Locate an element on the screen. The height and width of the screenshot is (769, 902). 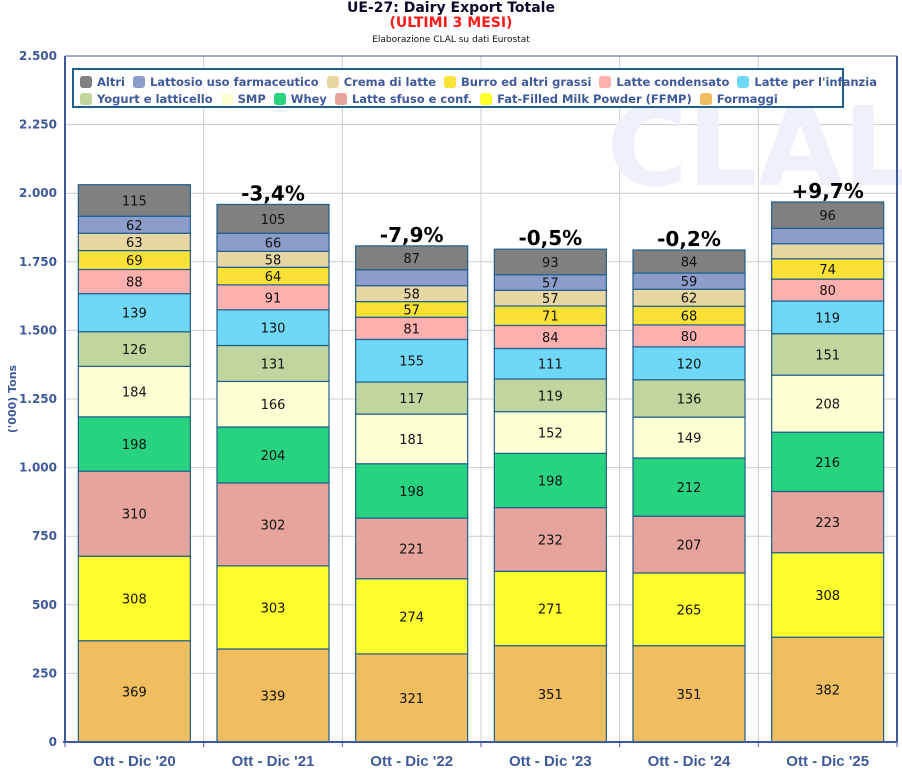
segment-label: 63 is located at coordinates (134, 243).